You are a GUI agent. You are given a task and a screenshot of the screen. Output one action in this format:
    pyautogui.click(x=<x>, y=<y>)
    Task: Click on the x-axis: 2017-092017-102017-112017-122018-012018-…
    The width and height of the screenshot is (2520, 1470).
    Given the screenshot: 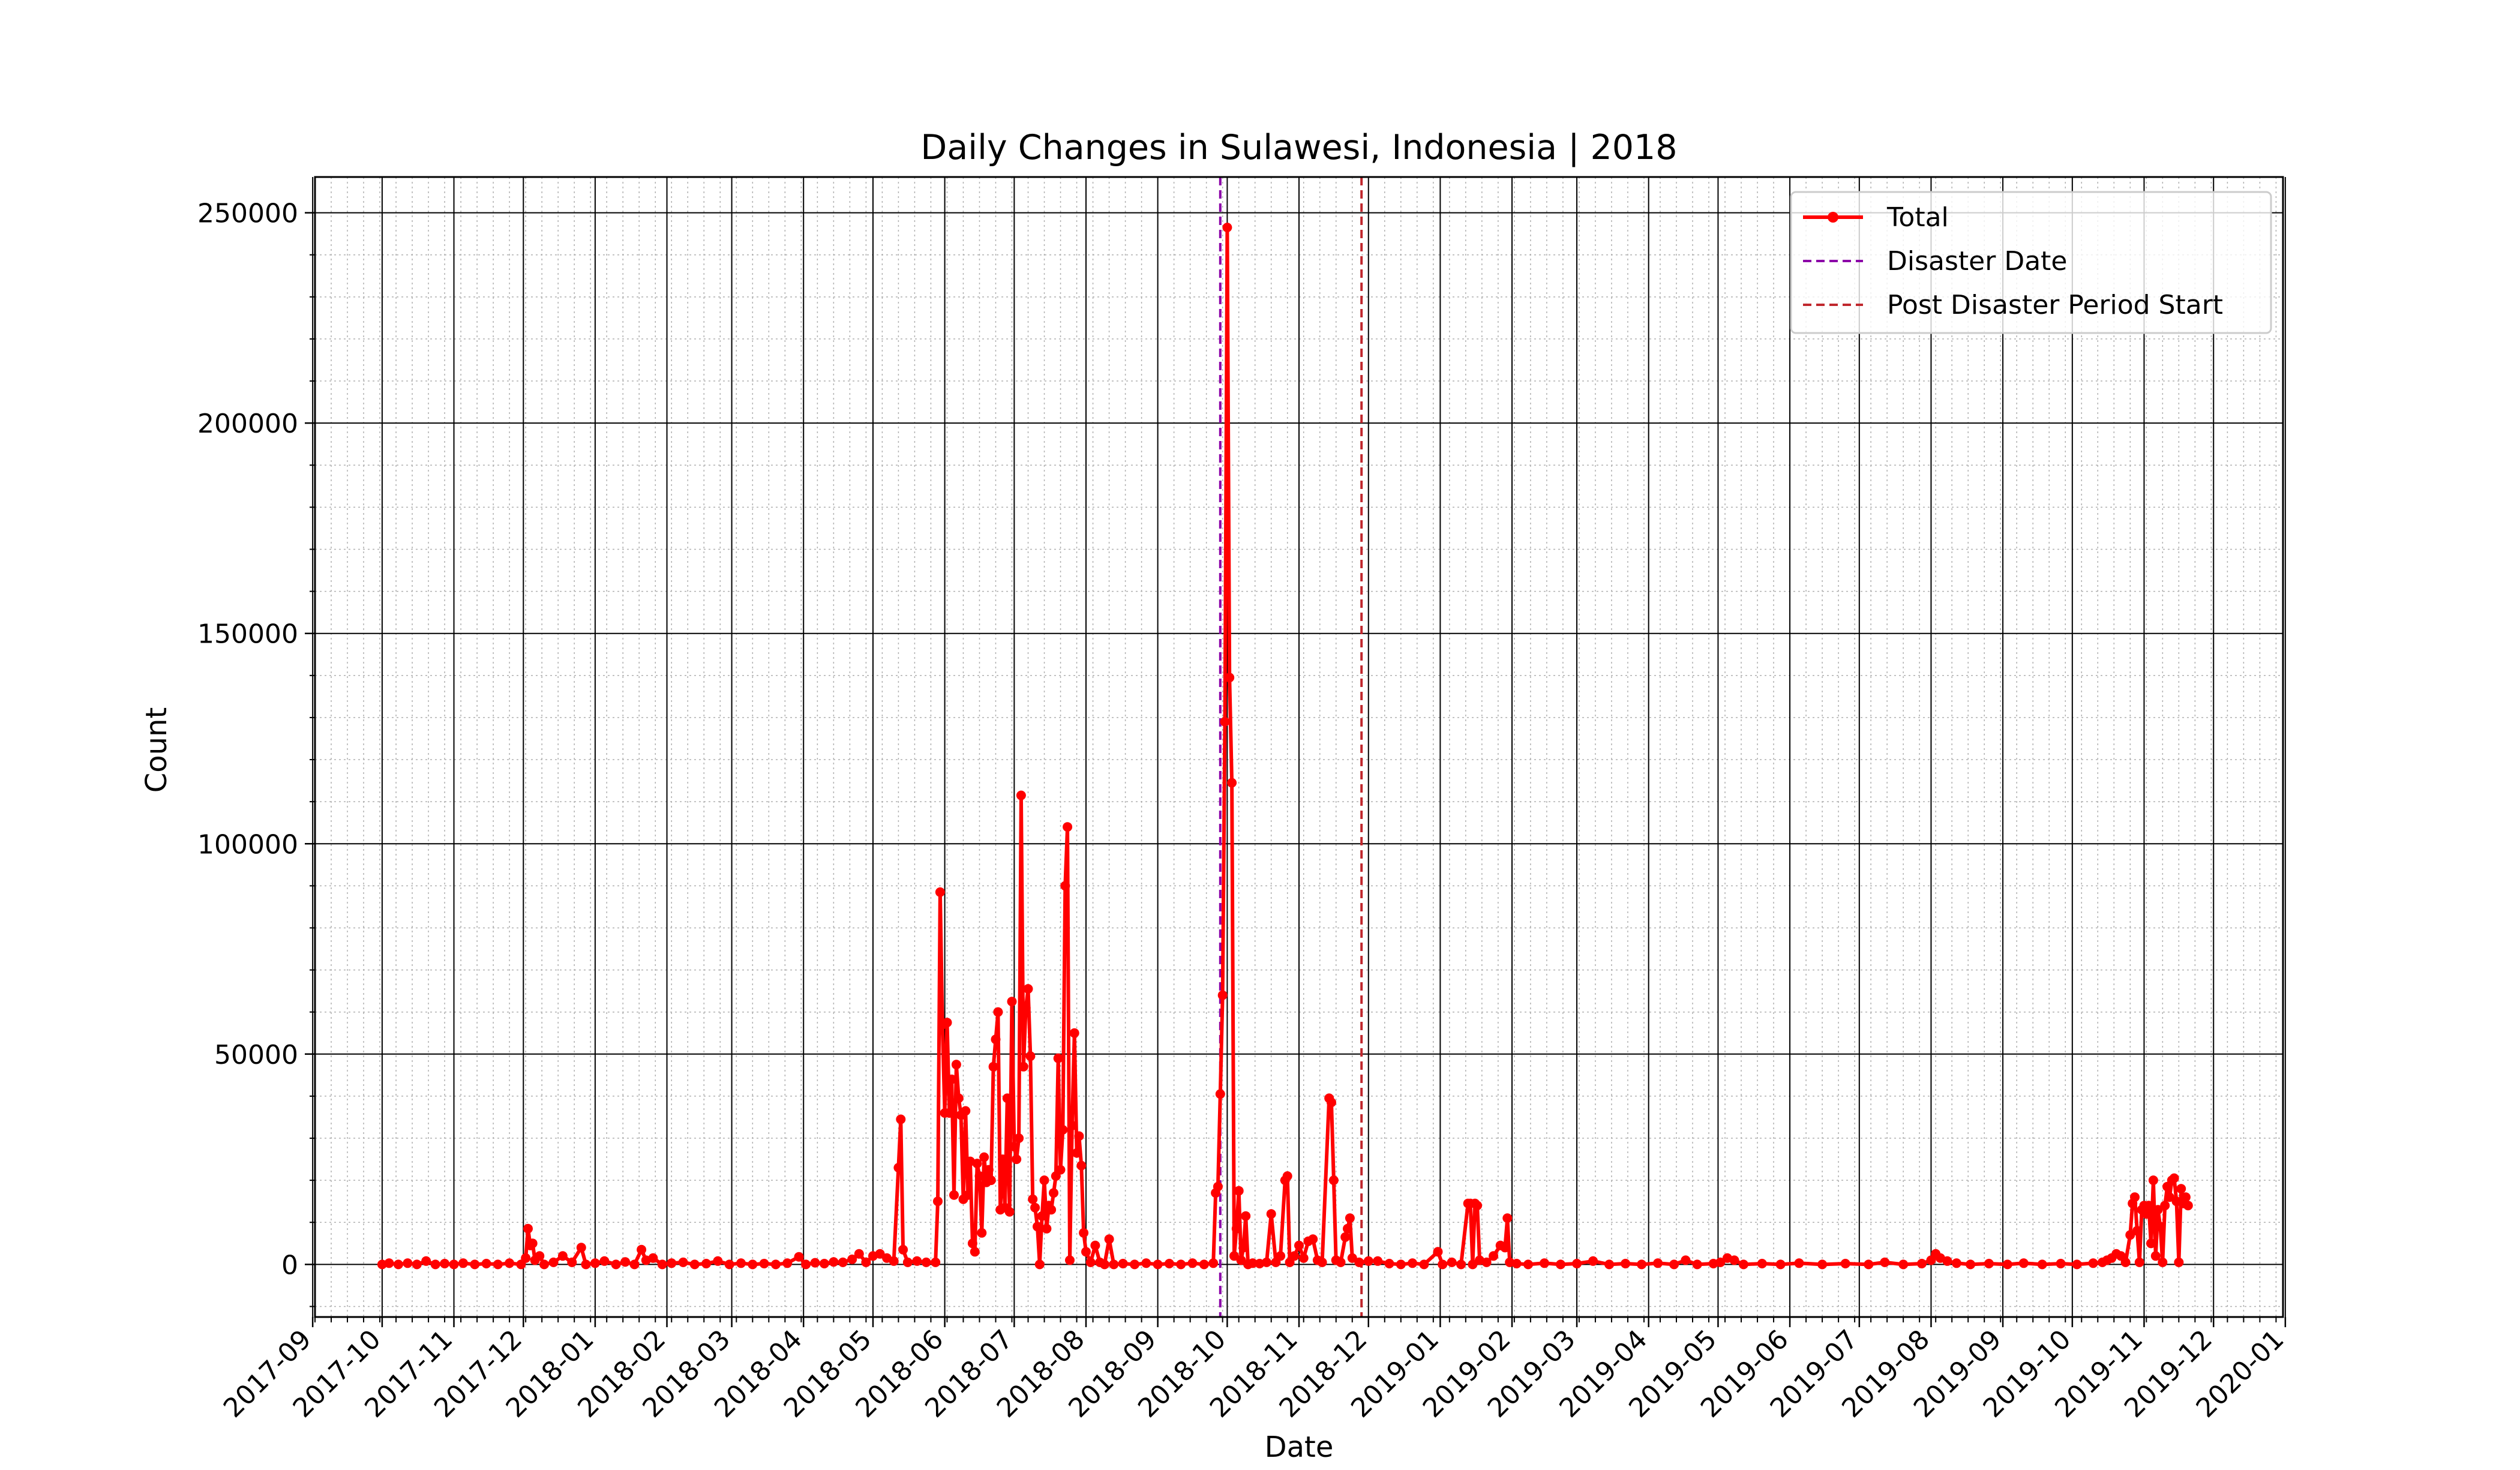 What is the action you would take?
    pyautogui.click(x=1254, y=1371)
    